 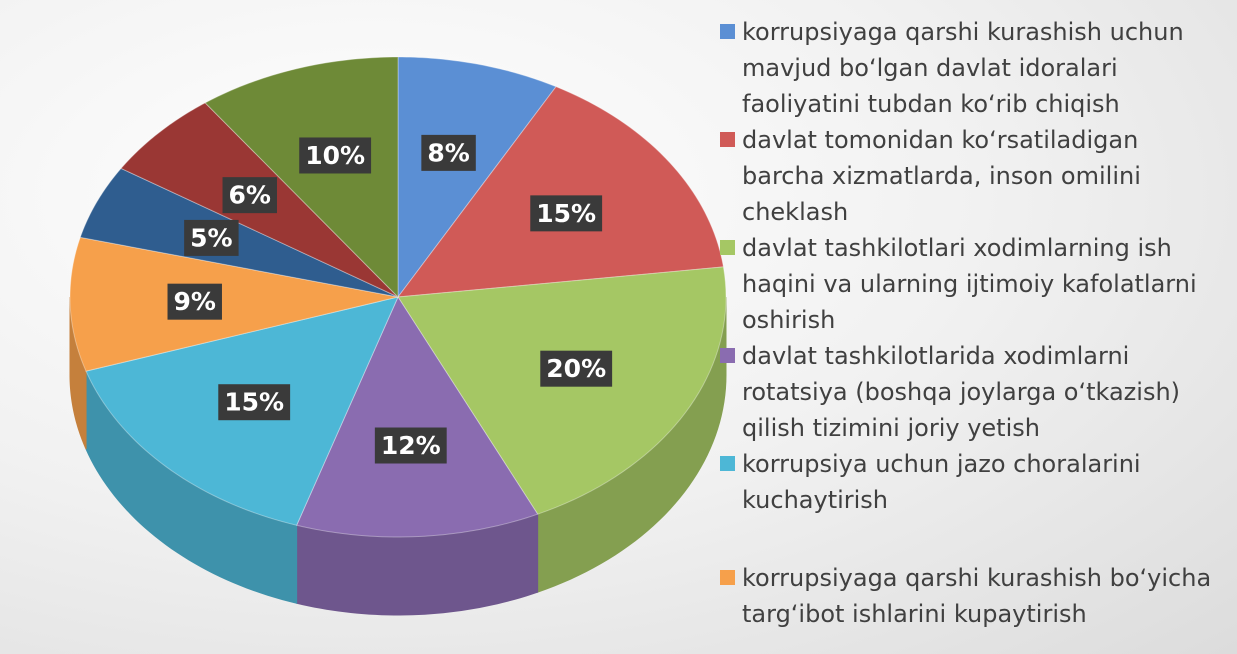 I want to click on data-label-group: 8%, so click(x=448, y=152).